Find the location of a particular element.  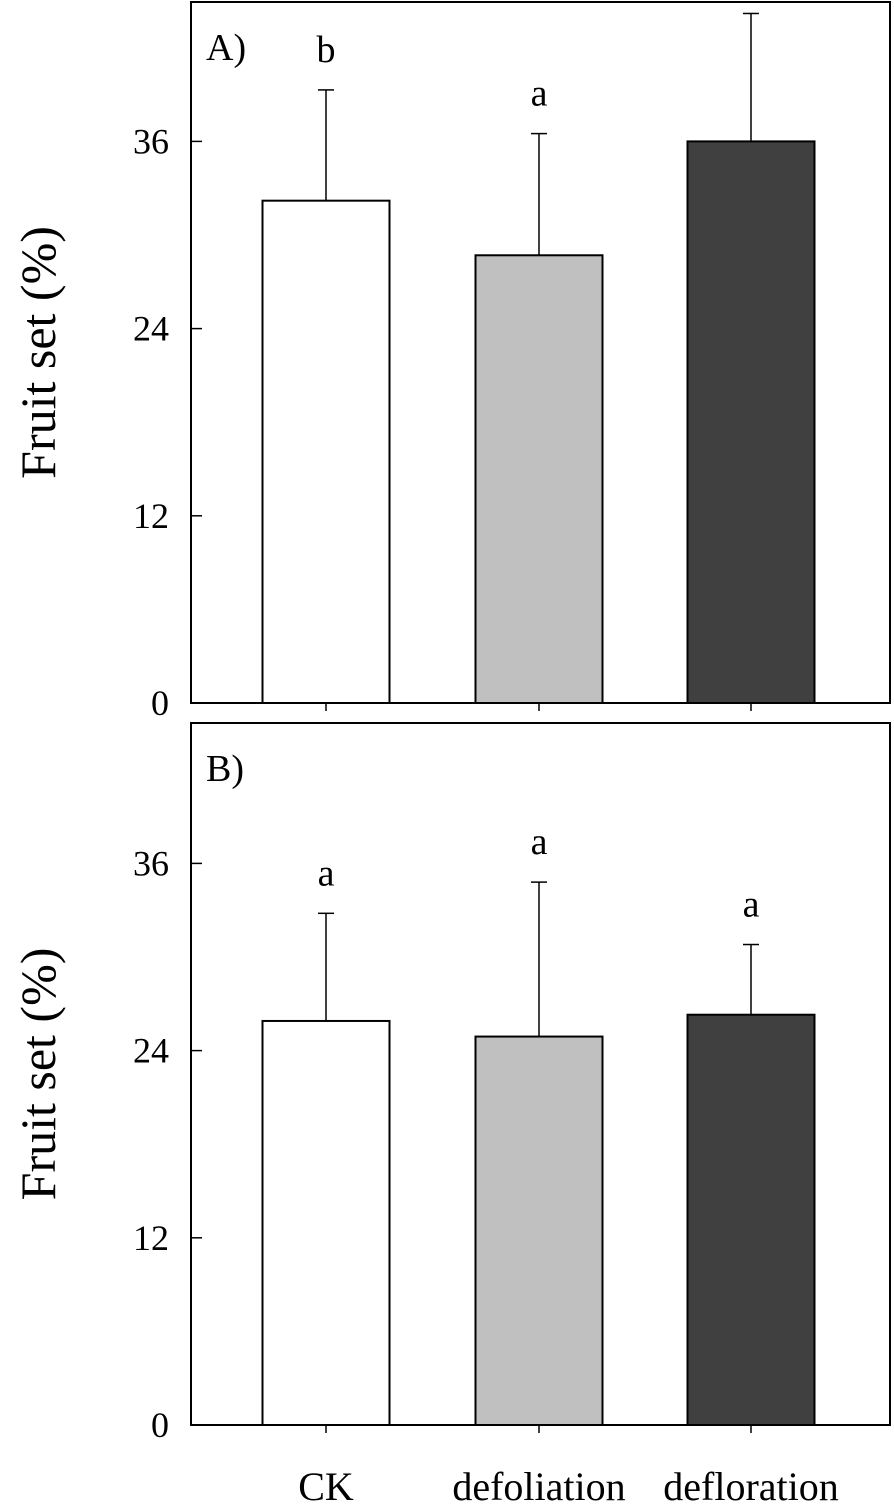

x-category-label: defoliation is located at coordinates (538, 1486).